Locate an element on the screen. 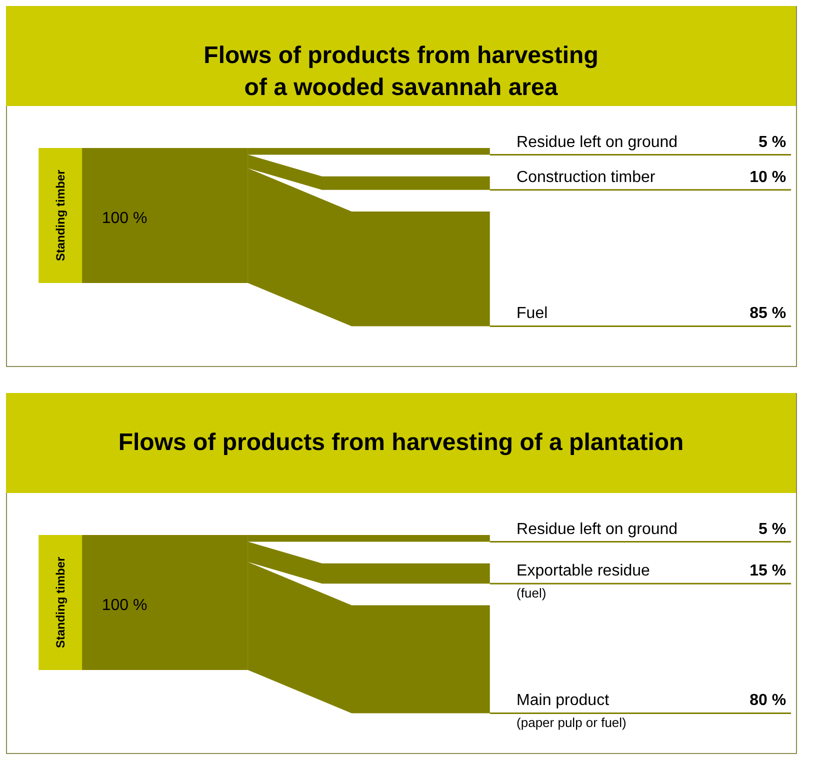 This screenshot has width=824, height=765. data-label: 80 % is located at coordinates (768, 701).